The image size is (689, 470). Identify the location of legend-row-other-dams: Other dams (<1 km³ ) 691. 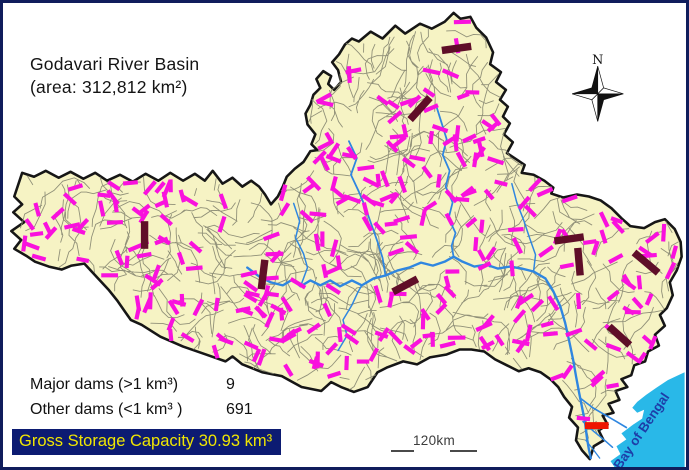
(141, 409).